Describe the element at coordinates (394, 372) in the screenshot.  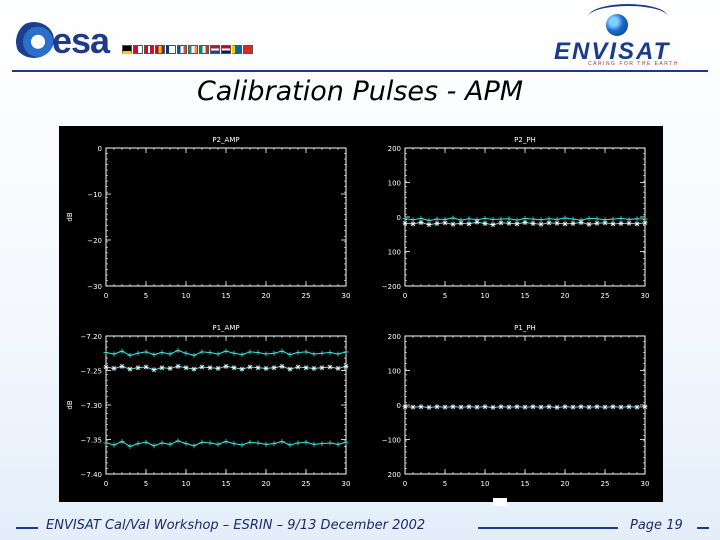
I see `y-tick-label: 100` at that location.